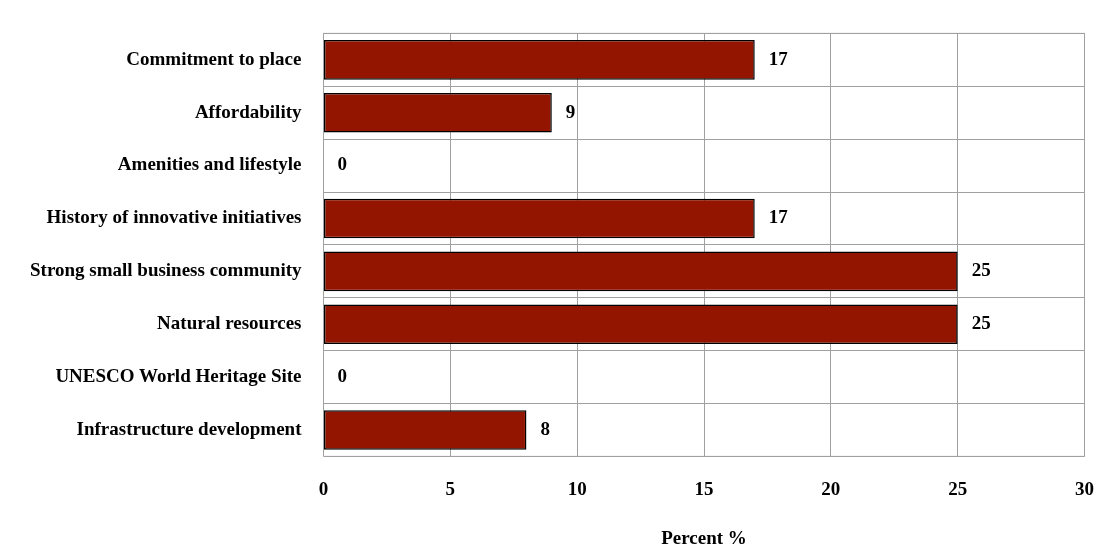  I want to click on y-tick-label: Strong small business community, so click(165, 270).